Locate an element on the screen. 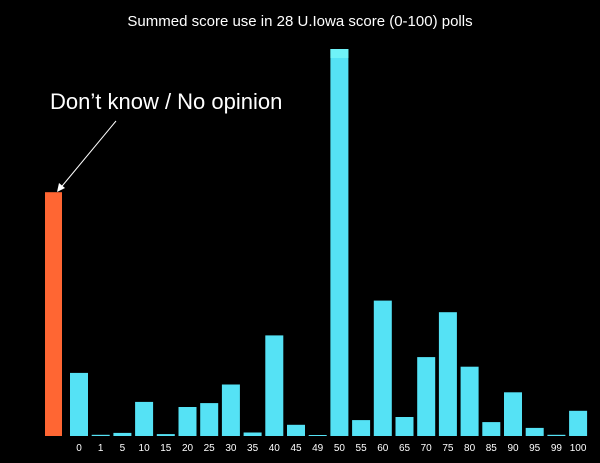 This screenshot has height=463, width=600. tick-label-90: 90 is located at coordinates (513, 448).